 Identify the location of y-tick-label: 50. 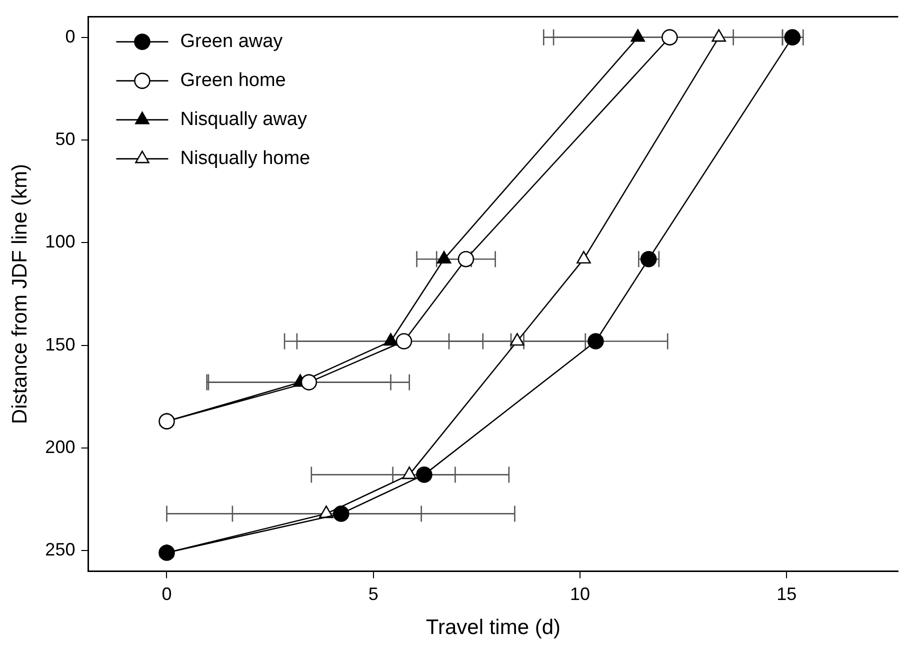
(65, 138).